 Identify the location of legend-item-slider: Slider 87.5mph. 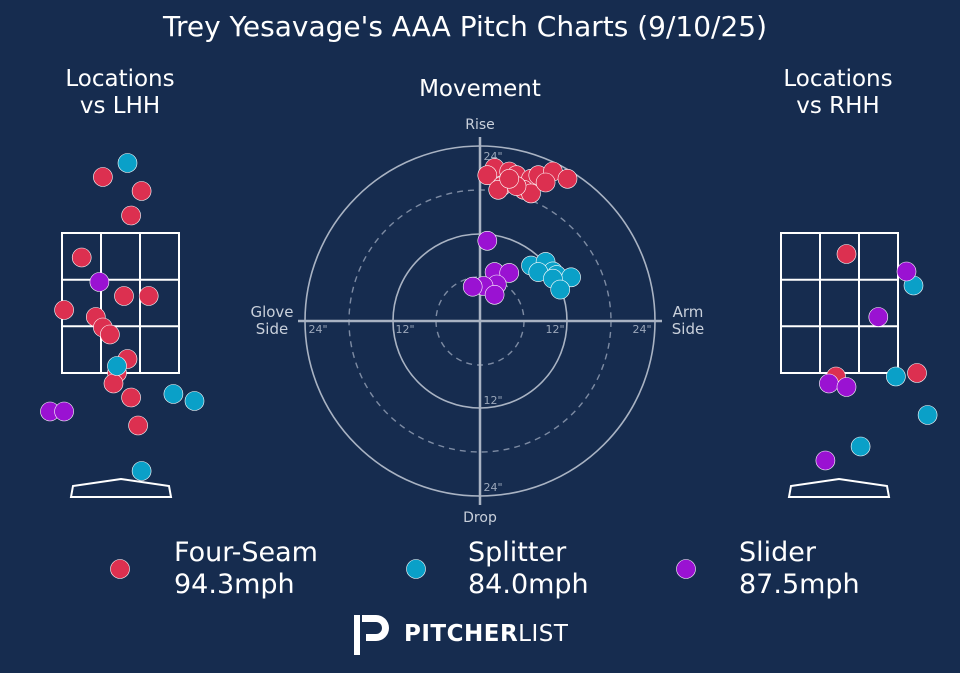
(799, 569).